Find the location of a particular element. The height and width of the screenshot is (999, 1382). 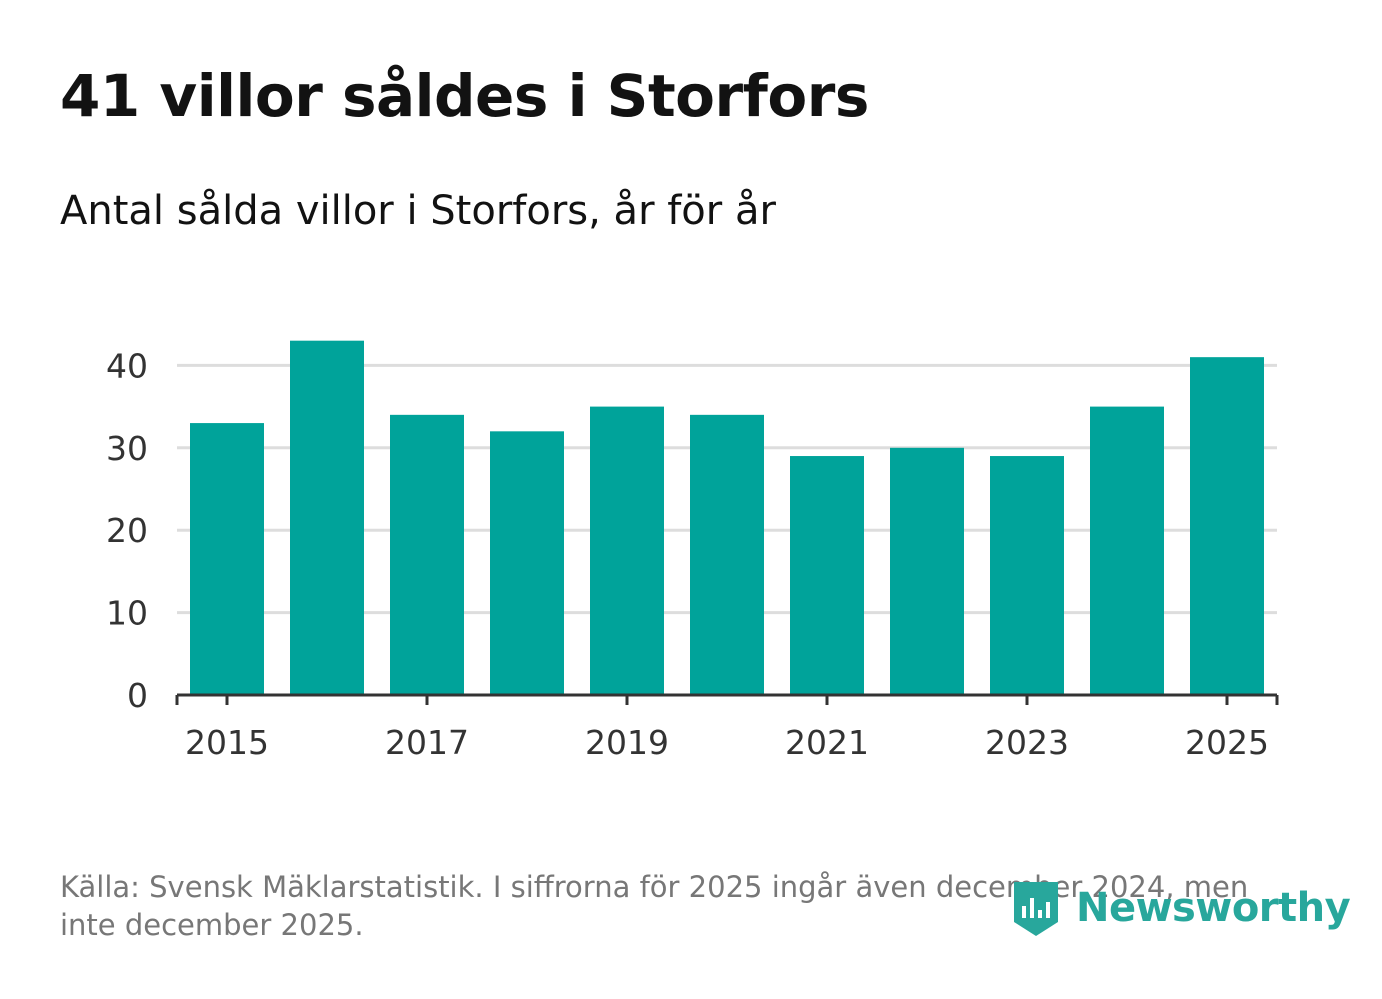

x-tick-label: 2019 is located at coordinates (627, 742).